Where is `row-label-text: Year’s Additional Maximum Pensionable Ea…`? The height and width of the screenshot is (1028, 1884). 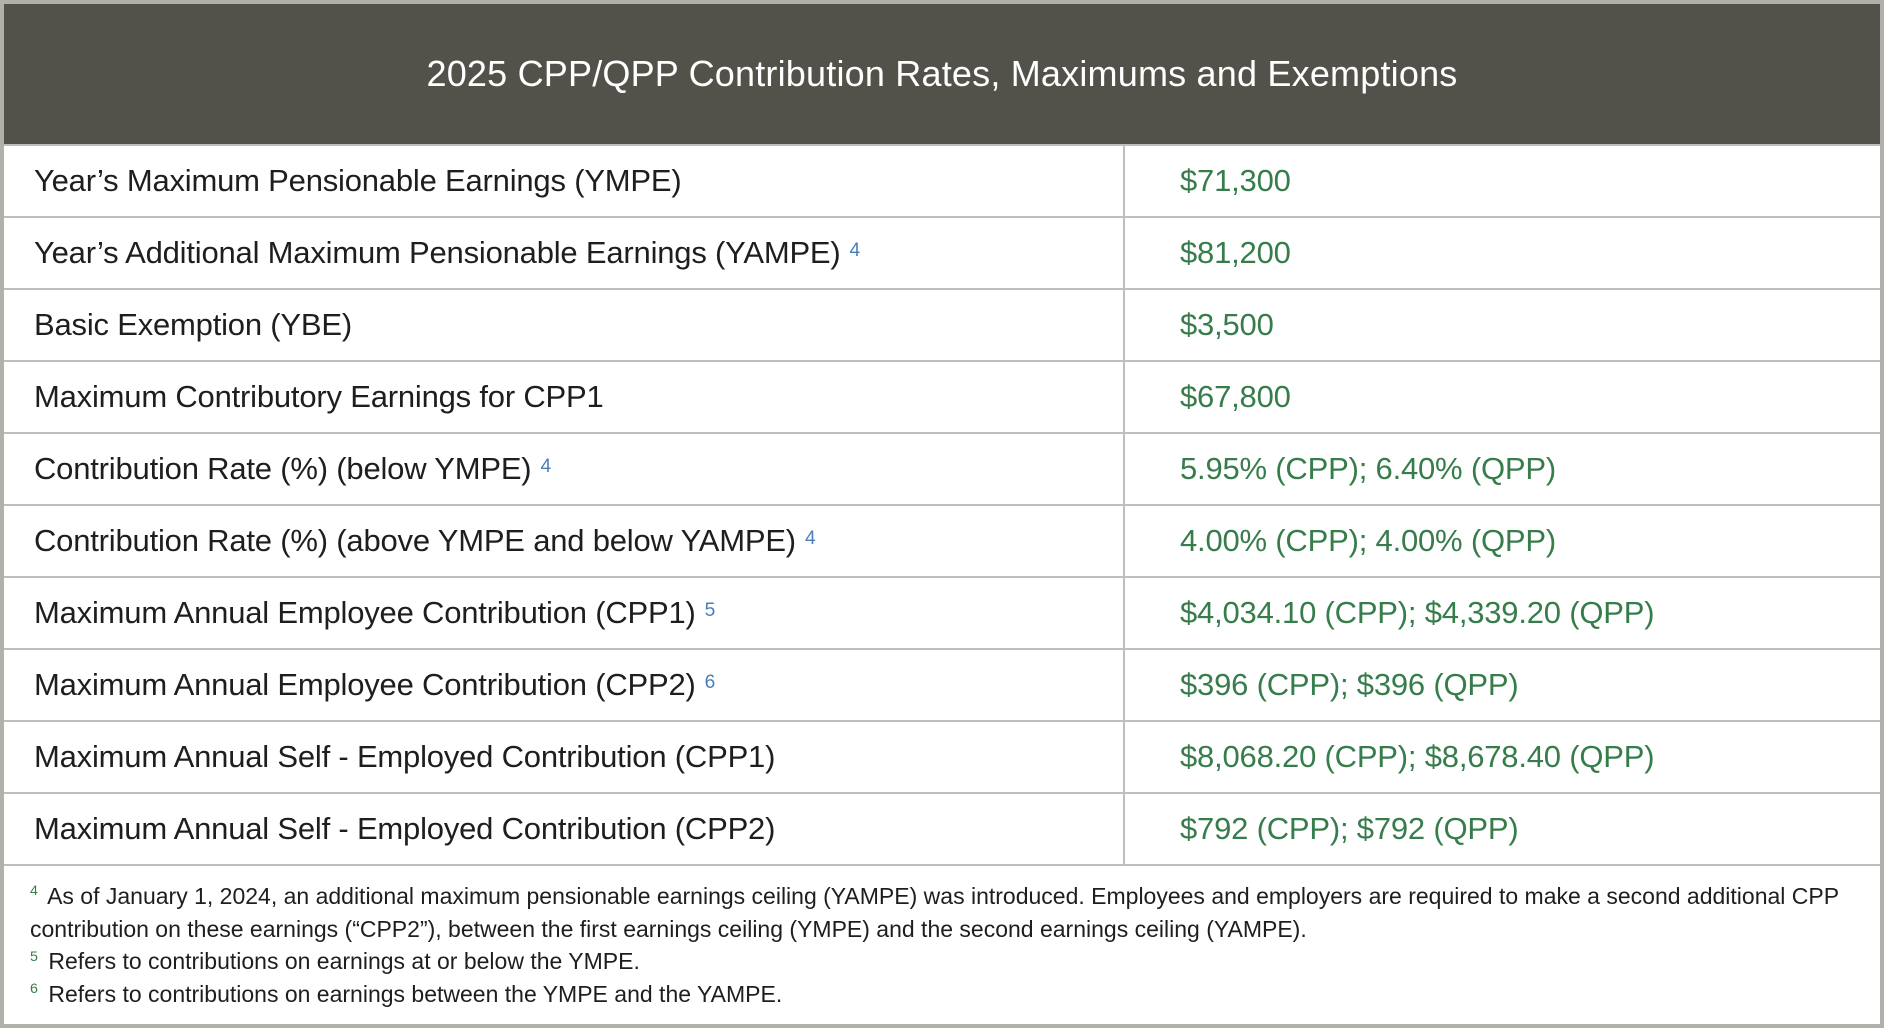
row-label-text: Year’s Additional Maximum Pensionable Ea… is located at coordinates (437, 252).